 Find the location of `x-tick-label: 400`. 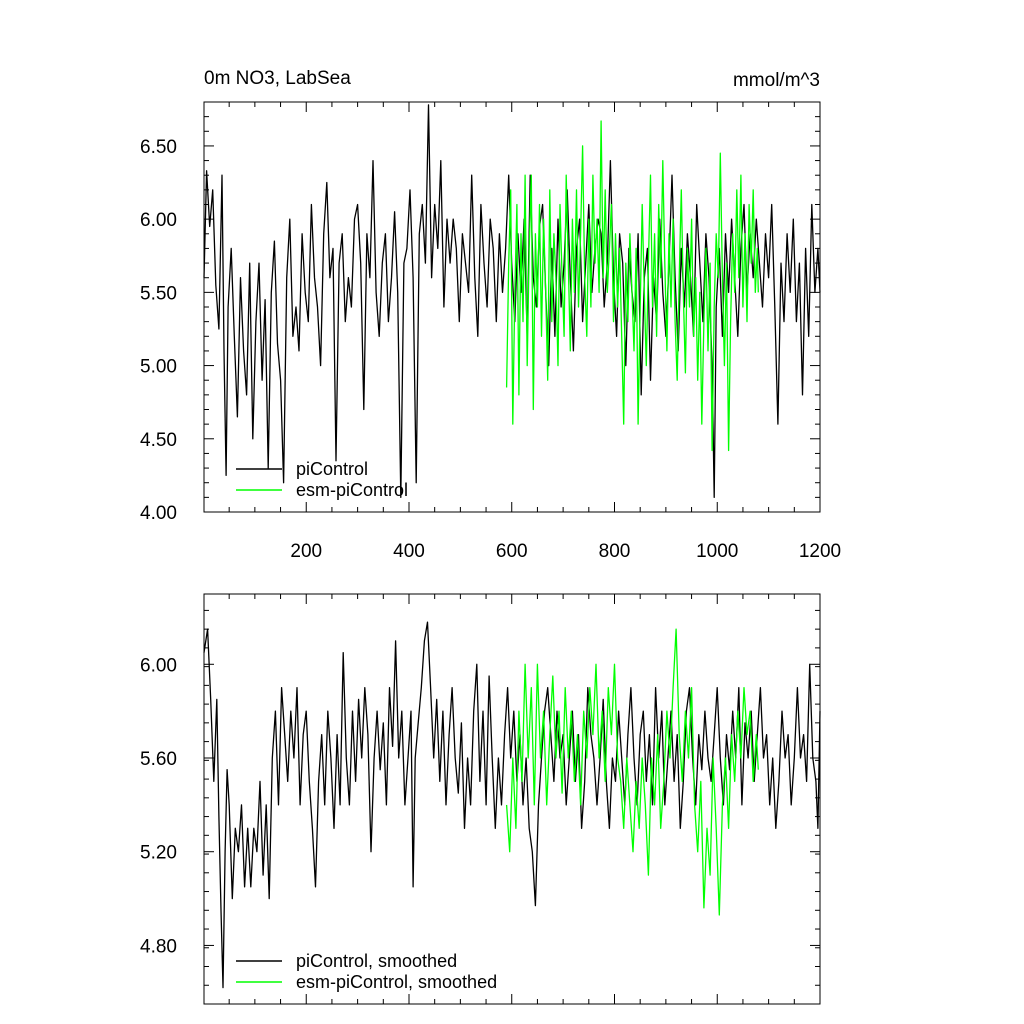

x-tick-label: 400 is located at coordinates (409, 551).